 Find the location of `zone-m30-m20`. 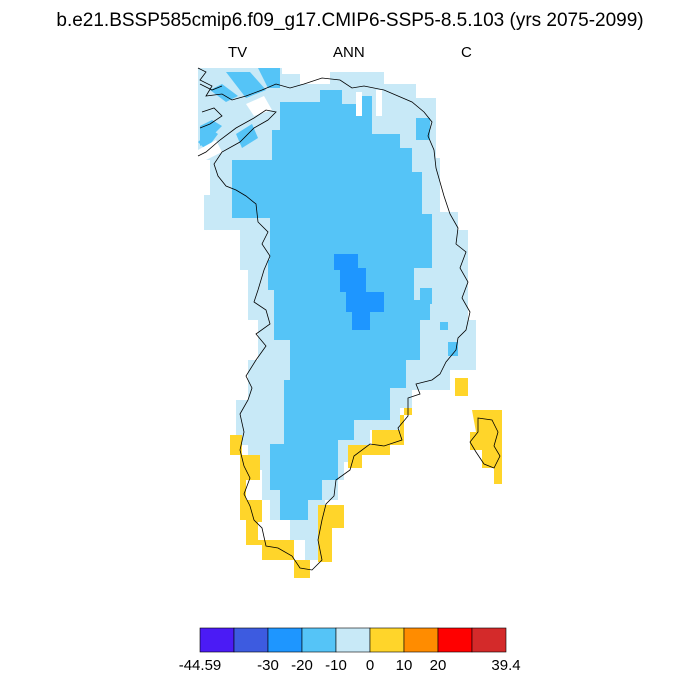

zone-m30-m20 is located at coordinates (359, 292).